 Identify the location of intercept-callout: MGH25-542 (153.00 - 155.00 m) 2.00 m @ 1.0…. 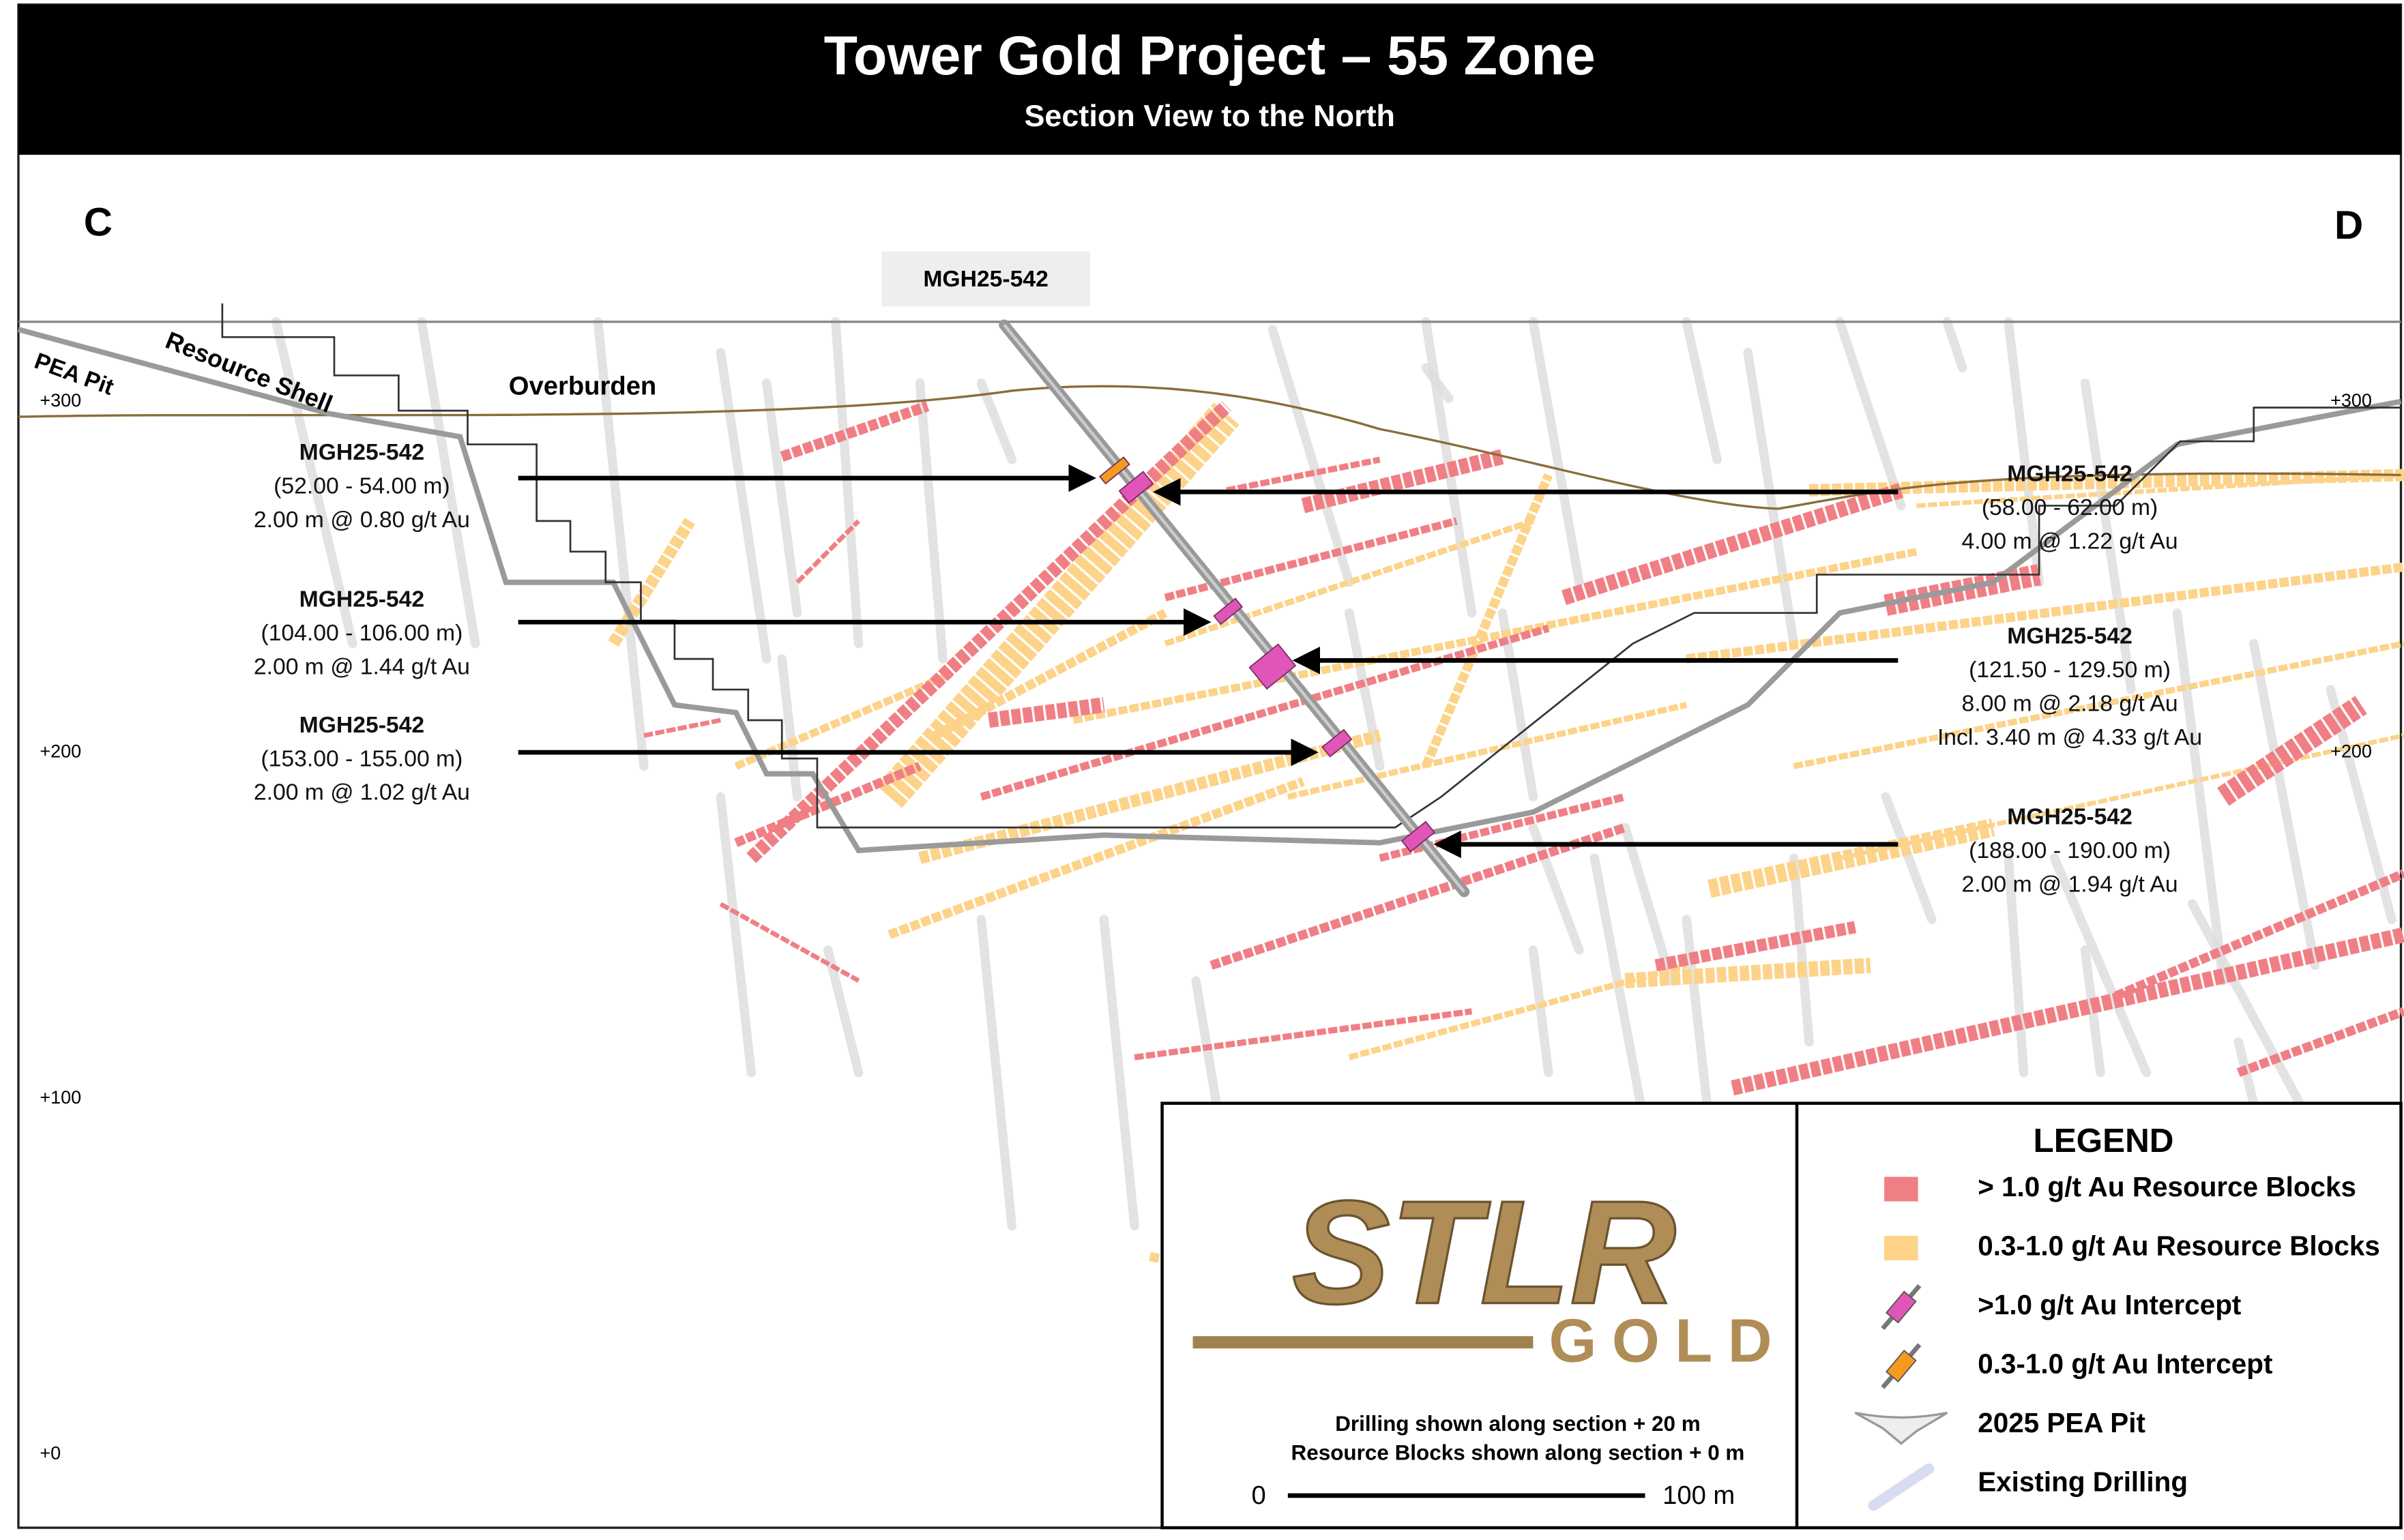
(362, 758).